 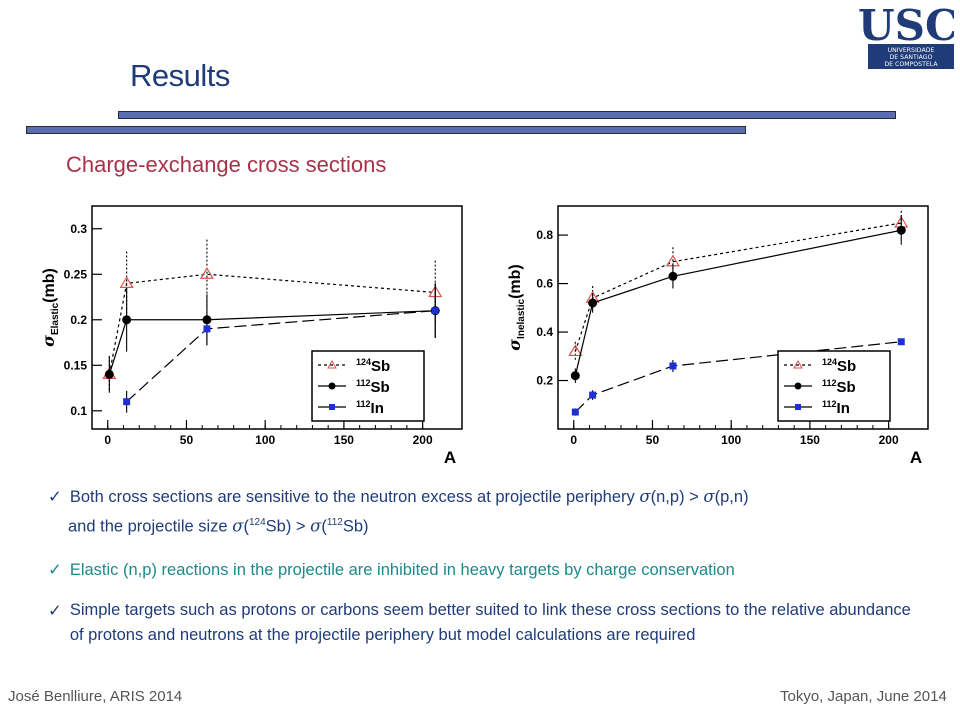 I want to click on y-tick-label: 0.4, so click(x=544, y=332).